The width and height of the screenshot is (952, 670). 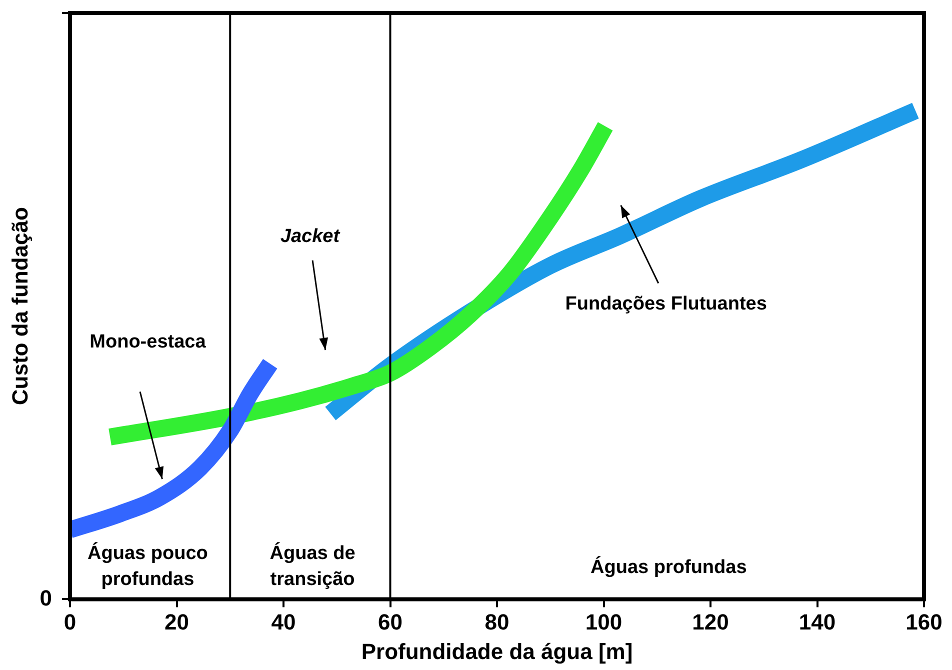 What do you see at coordinates (19, 306) in the screenshot?
I see `y-axis-title: Custo da fundação` at bounding box center [19, 306].